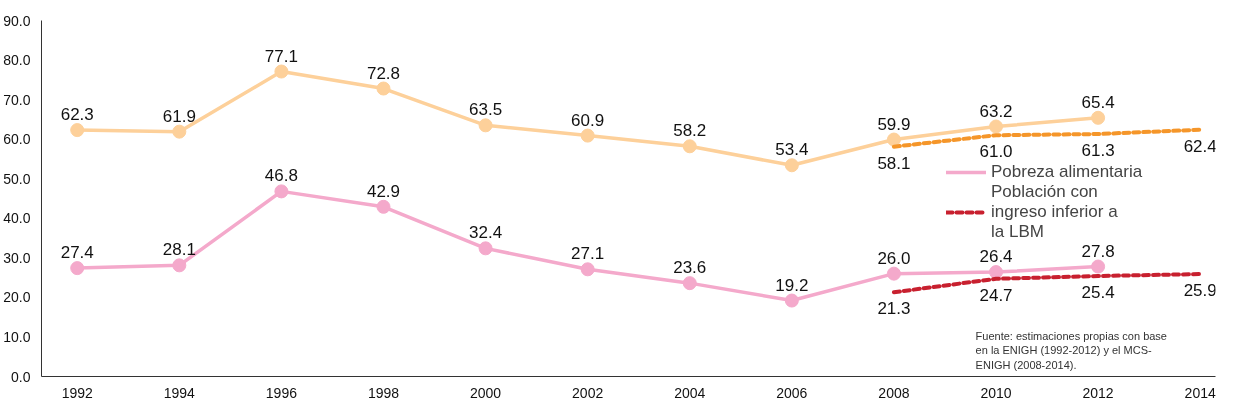 The height and width of the screenshot is (404, 1236). Describe the element at coordinates (996, 295) in the screenshot. I see `data-label: 24.7` at that location.